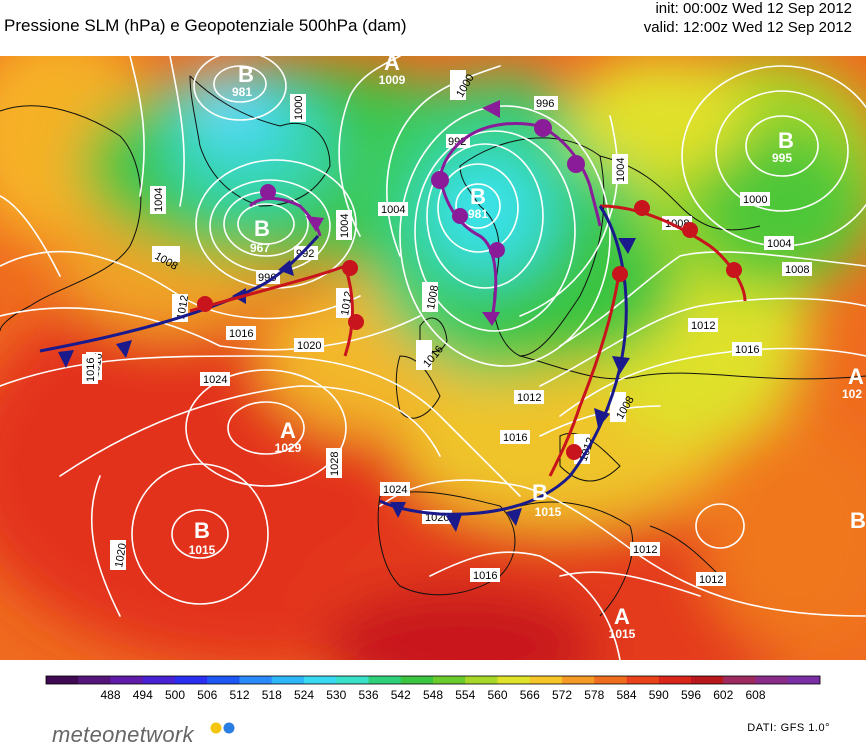 The height and width of the screenshot is (748, 866). What do you see at coordinates (222, 728) in the screenshot?
I see `brand-dots-icon` at bounding box center [222, 728].